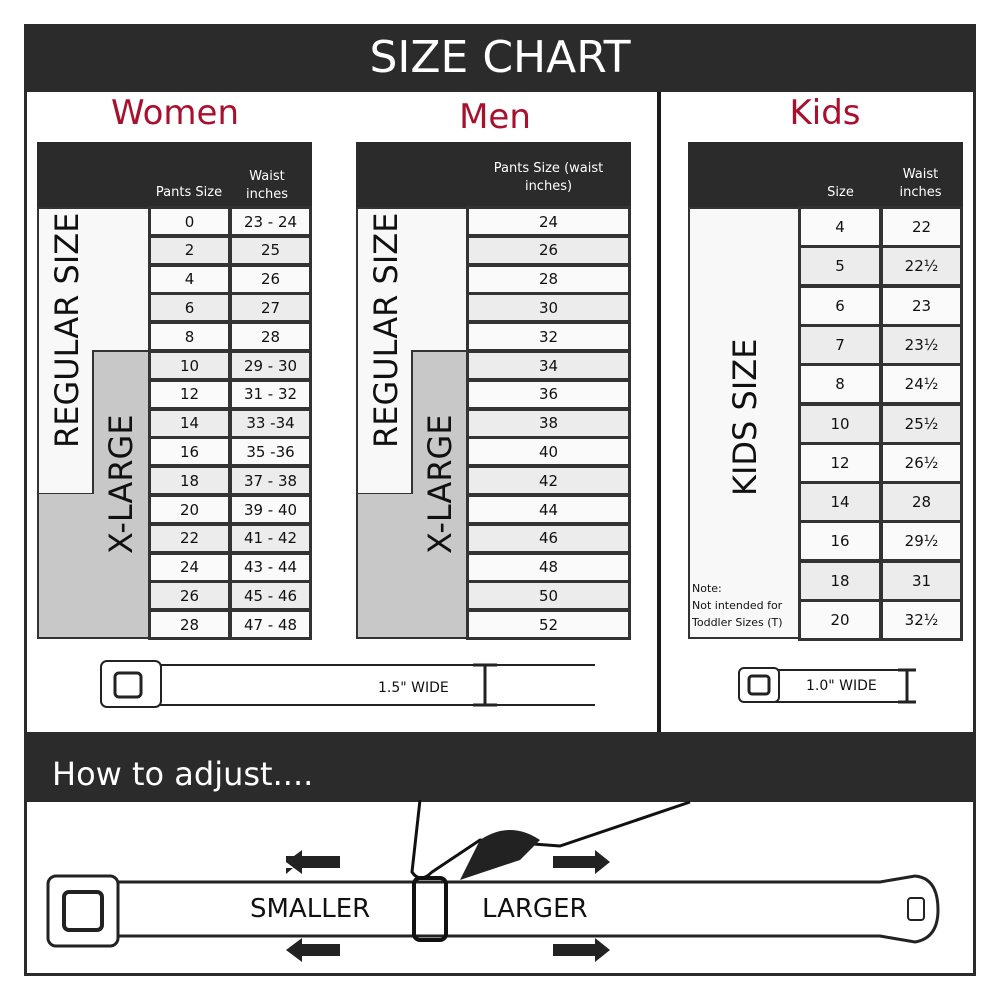 The width and height of the screenshot is (1000, 1000). I want to click on kids-region, so click(744, 423).